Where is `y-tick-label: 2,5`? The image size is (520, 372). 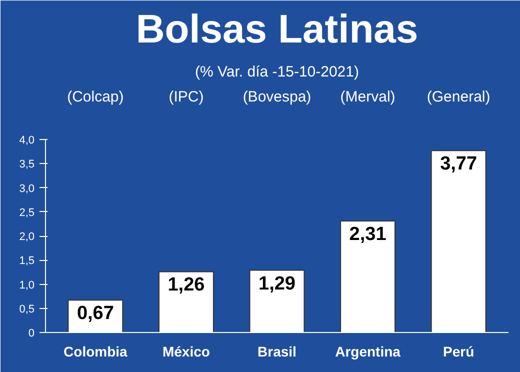 y-tick-label: 2,5 is located at coordinates (27, 212).